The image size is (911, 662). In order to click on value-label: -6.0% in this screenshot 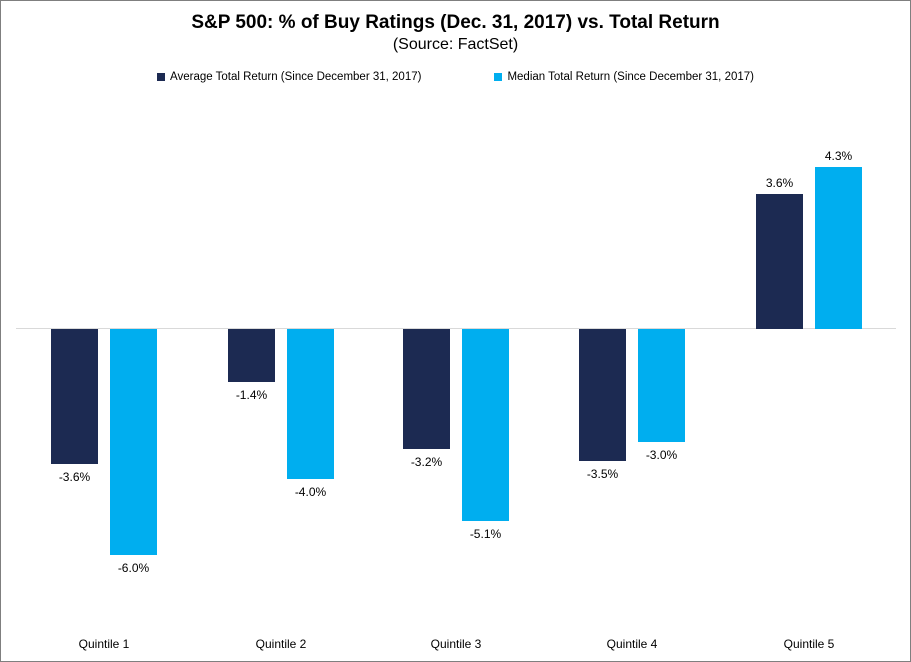, I will do `click(133, 568)`.